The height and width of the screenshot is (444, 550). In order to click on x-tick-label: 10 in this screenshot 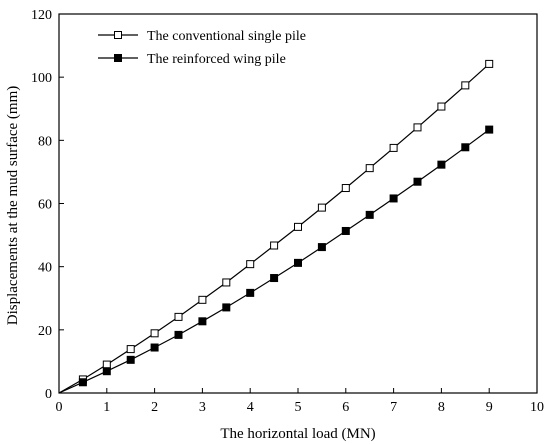, I will do `click(537, 407)`.